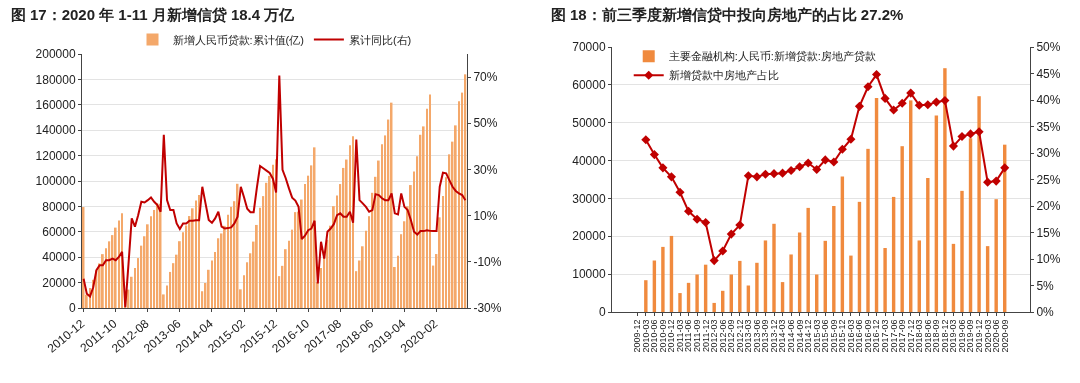  What do you see at coordinates (380, 39) in the screenshot?
I see `legend-label: 累计同比(右)` at bounding box center [380, 39].